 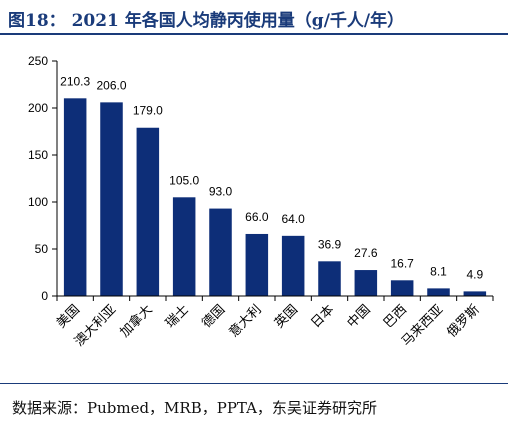 I want to click on source-divider, so click(x=254, y=383).